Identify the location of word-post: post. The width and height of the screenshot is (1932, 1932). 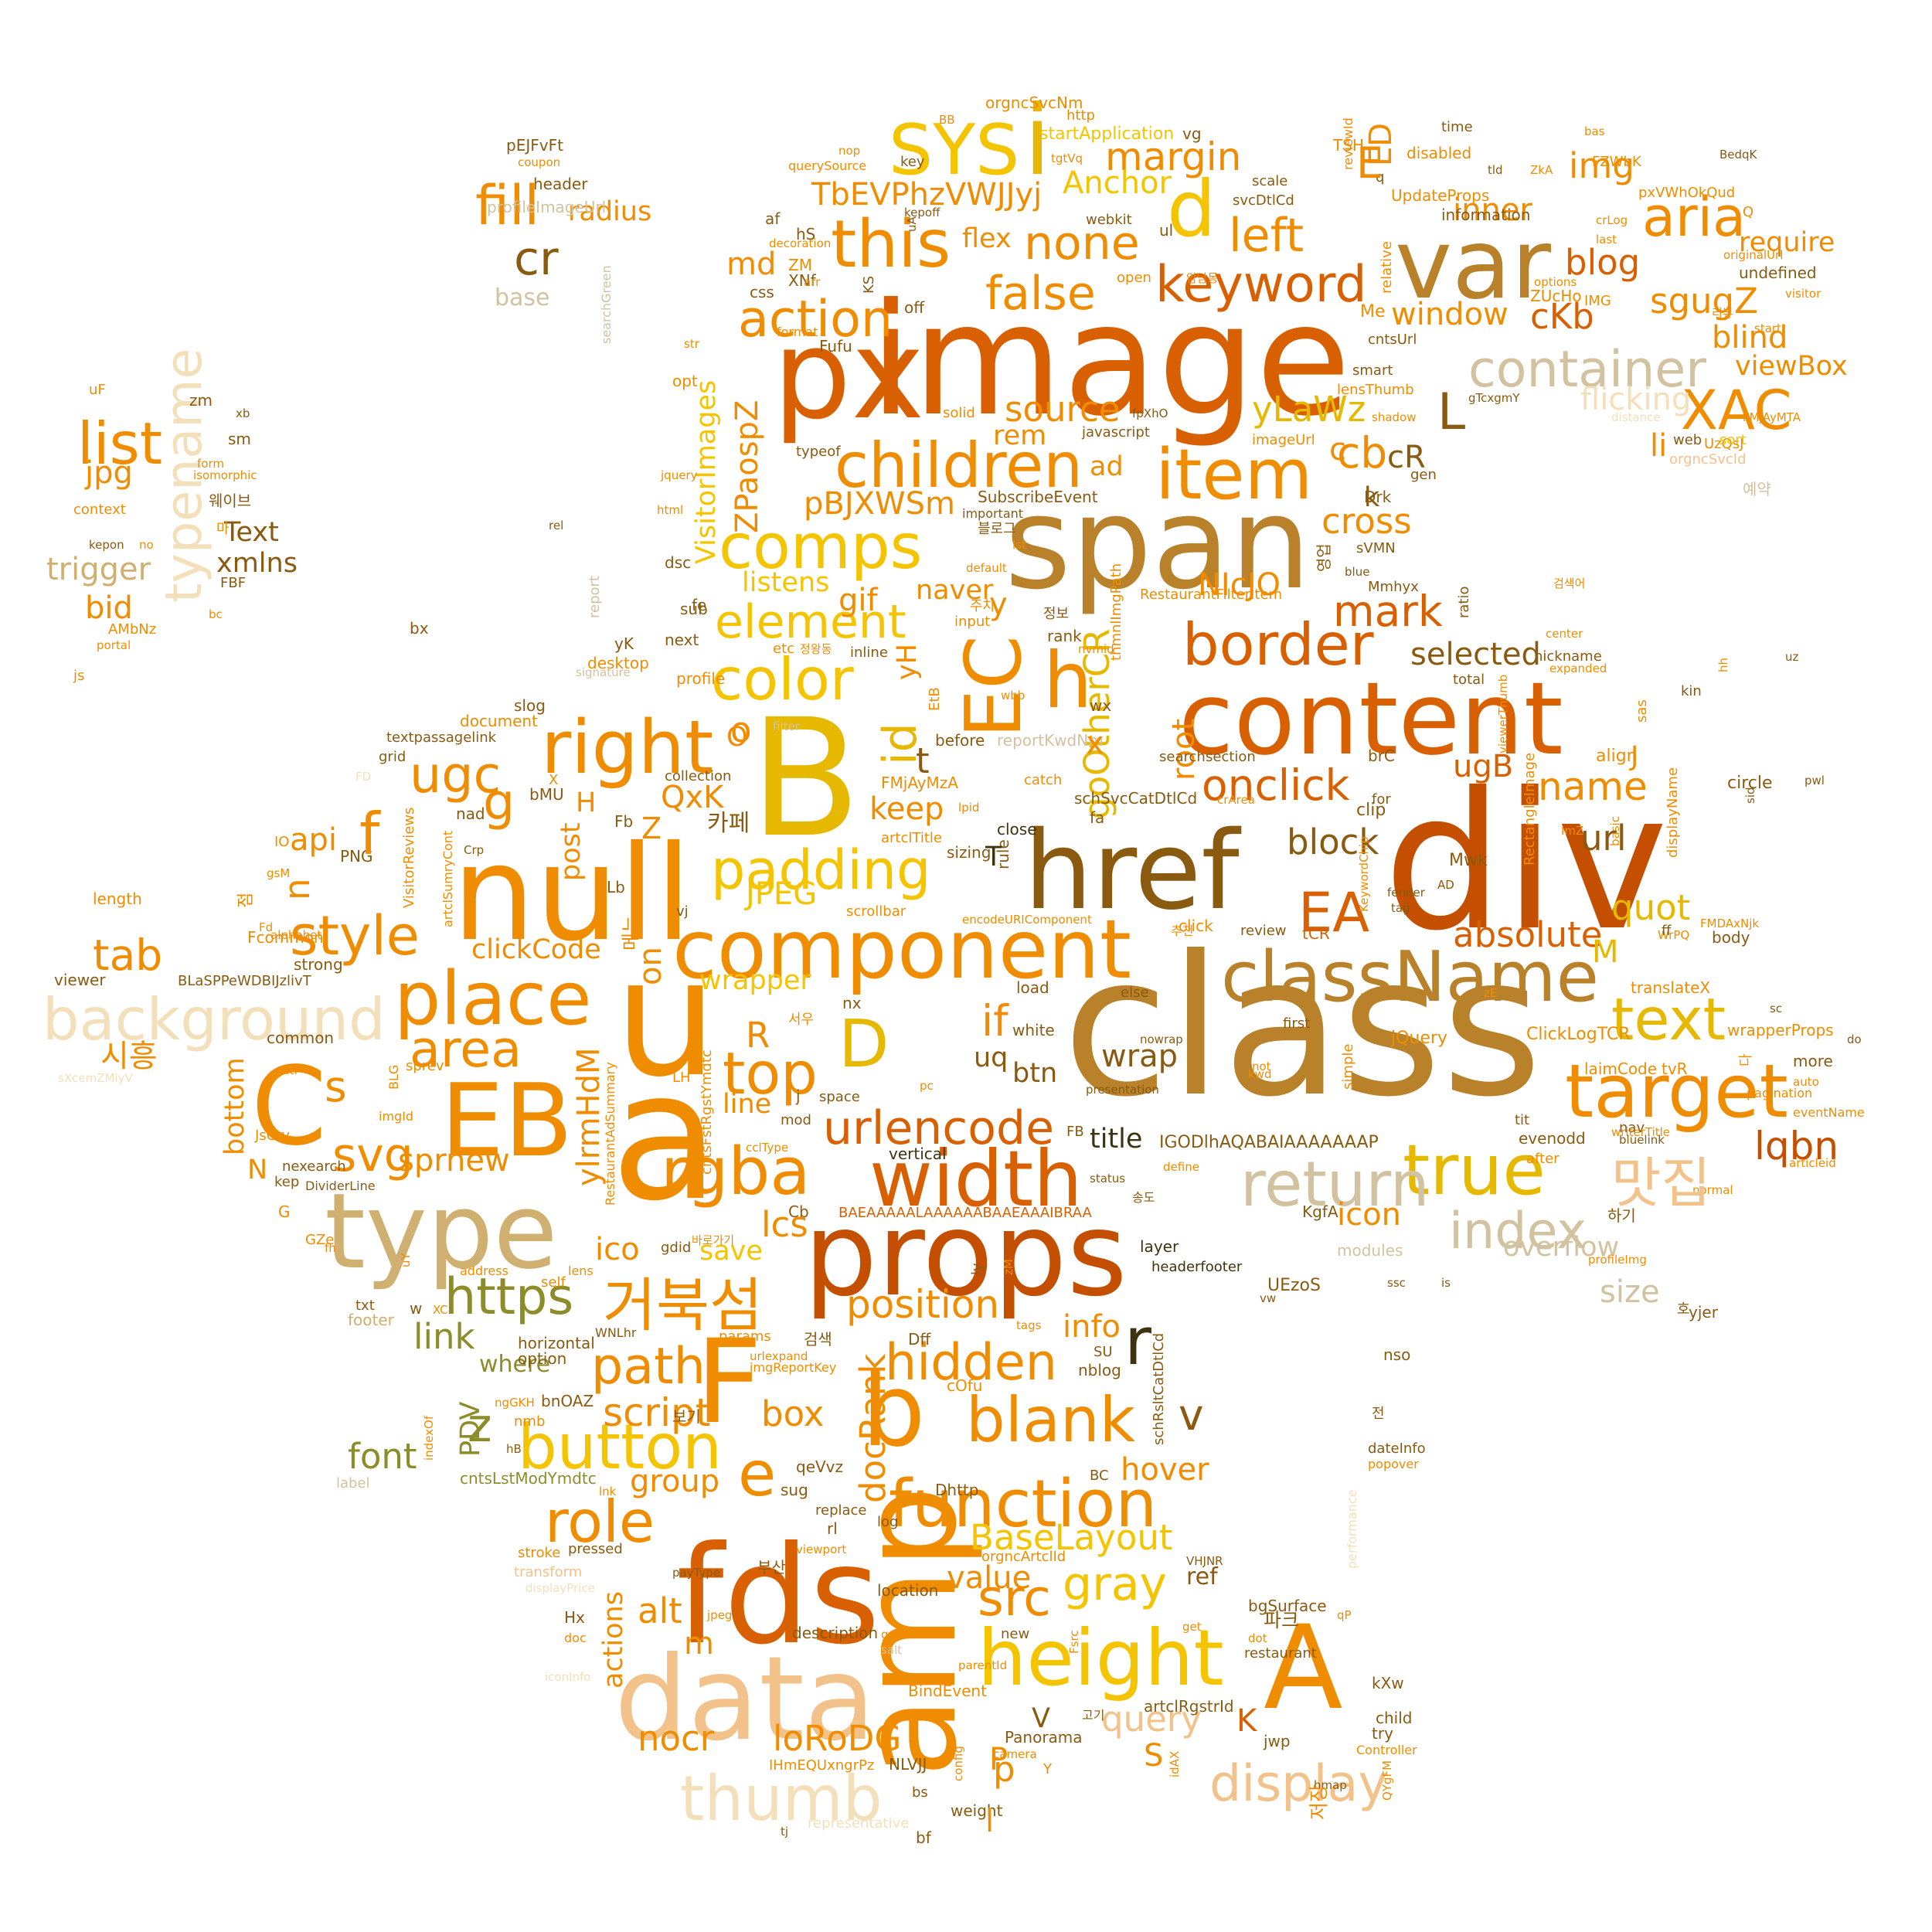
(571, 851).